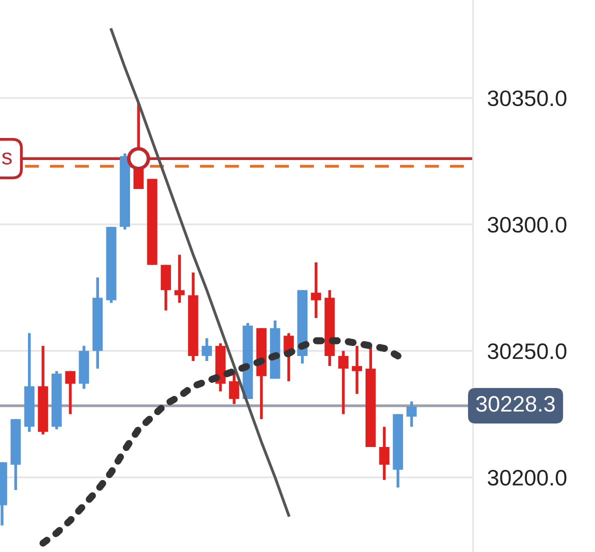 The width and height of the screenshot is (595, 552). I want to click on y-tick-label: 30250.0, so click(527, 351).